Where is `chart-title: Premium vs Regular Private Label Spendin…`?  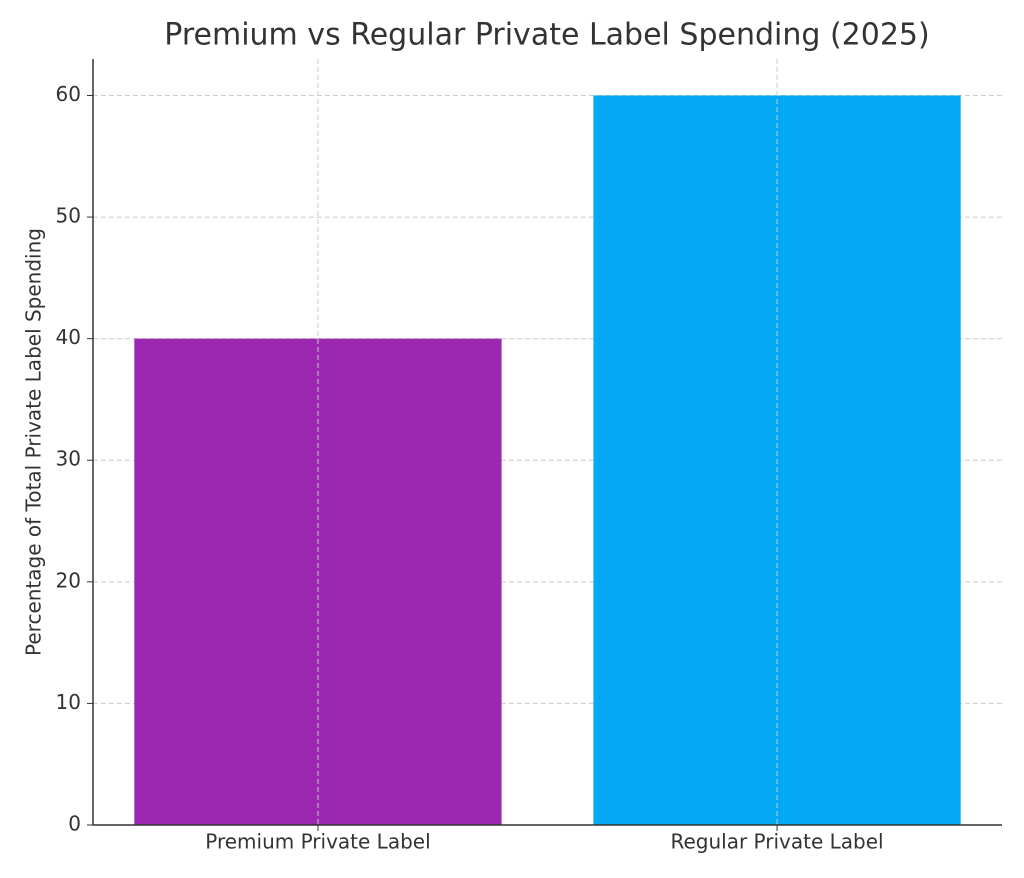
chart-title: Premium vs Regular Private Label Spendin… is located at coordinates (546, 35).